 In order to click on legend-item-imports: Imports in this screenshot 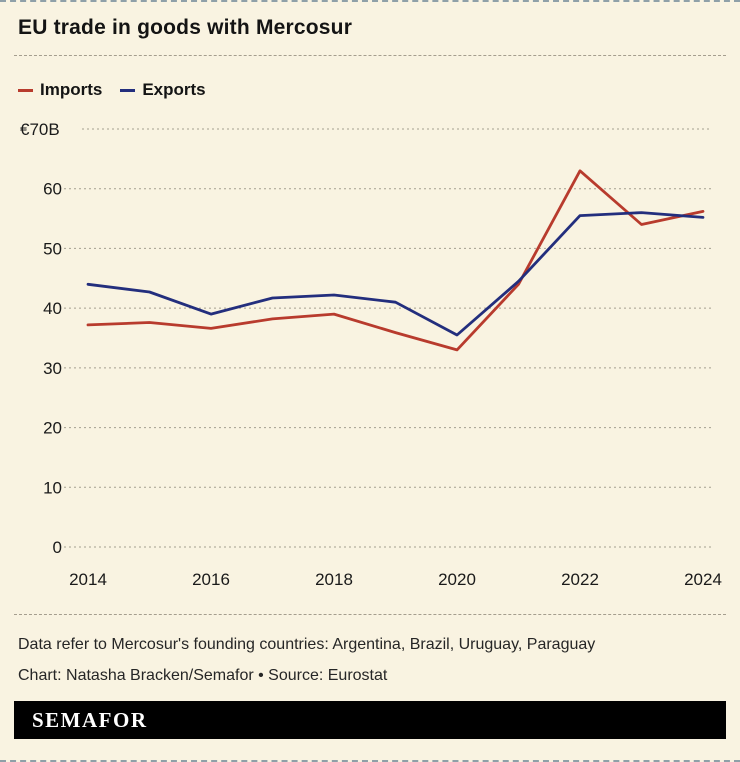, I will do `click(60, 90)`.